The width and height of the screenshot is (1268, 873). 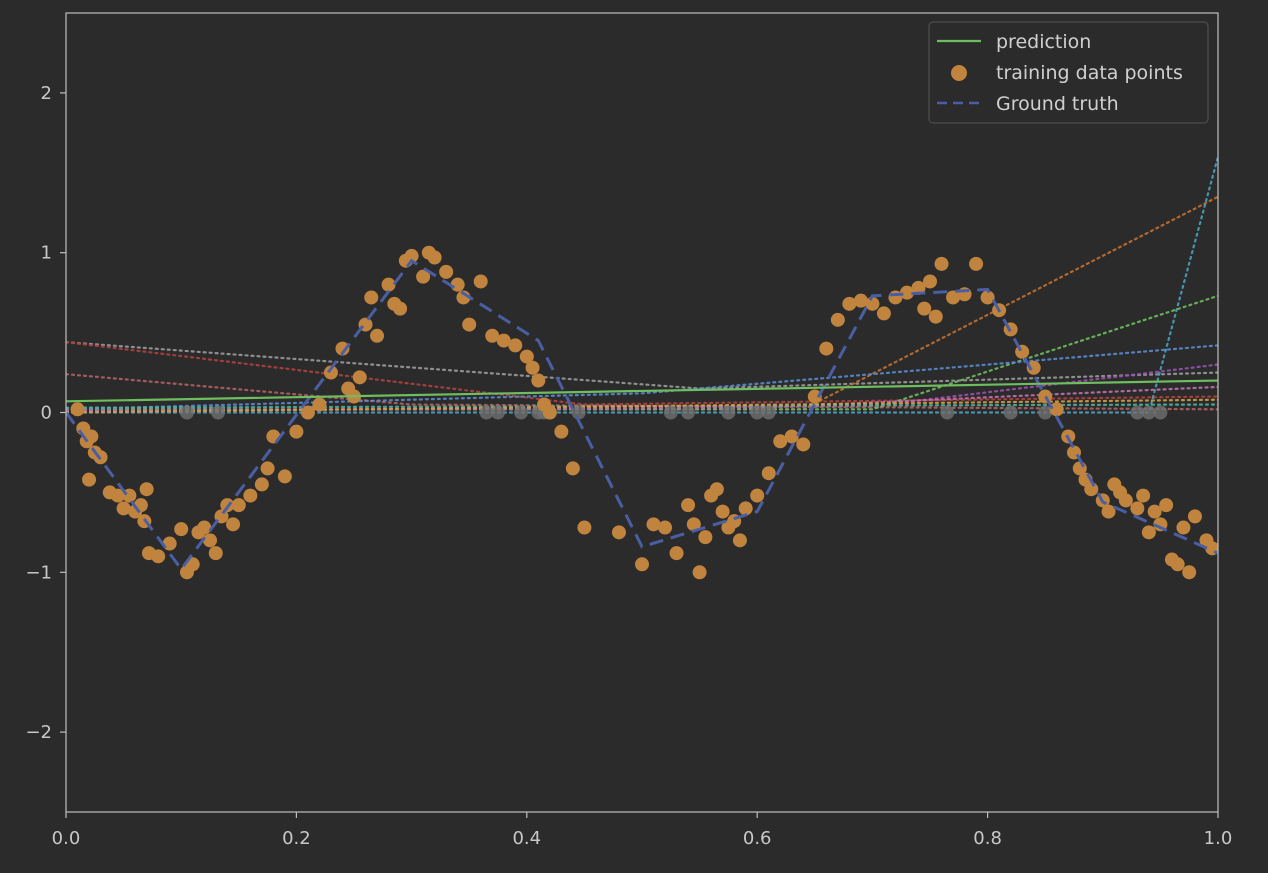 I want to click on legend-training-label: training data points, so click(x=1089, y=73).